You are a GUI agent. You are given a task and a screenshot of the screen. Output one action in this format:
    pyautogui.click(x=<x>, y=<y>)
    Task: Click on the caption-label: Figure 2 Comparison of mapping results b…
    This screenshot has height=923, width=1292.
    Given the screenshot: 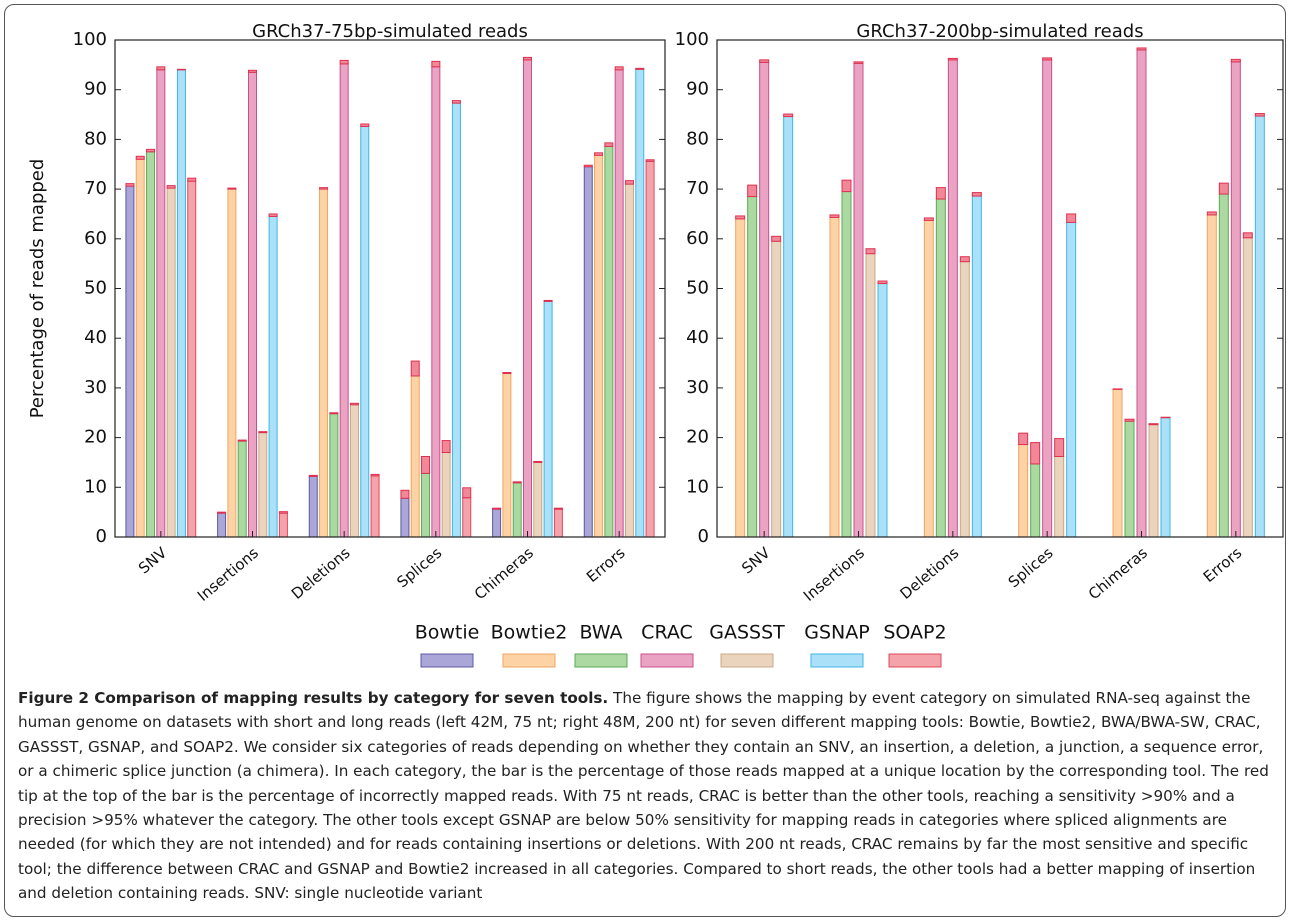 What is the action you would take?
    pyautogui.click(x=313, y=698)
    